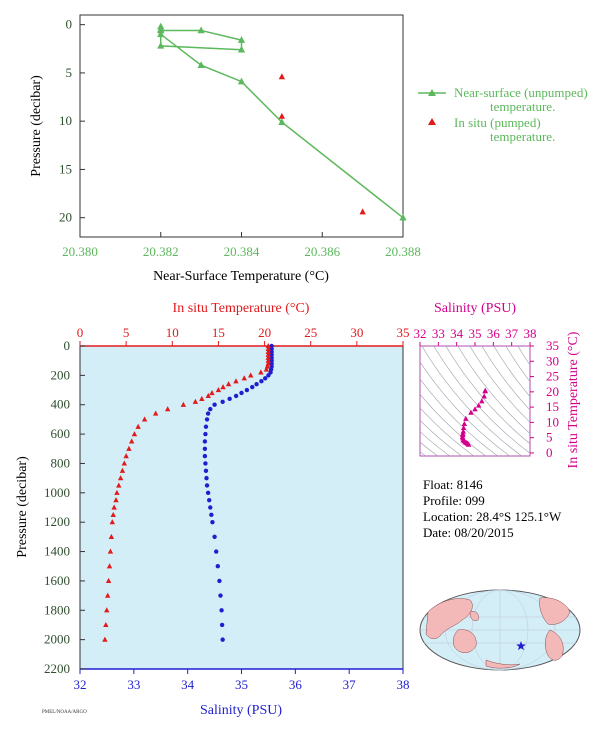  What do you see at coordinates (296, 684) in the screenshot?
I see `salinity-tick-label: 36` at bounding box center [296, 684].